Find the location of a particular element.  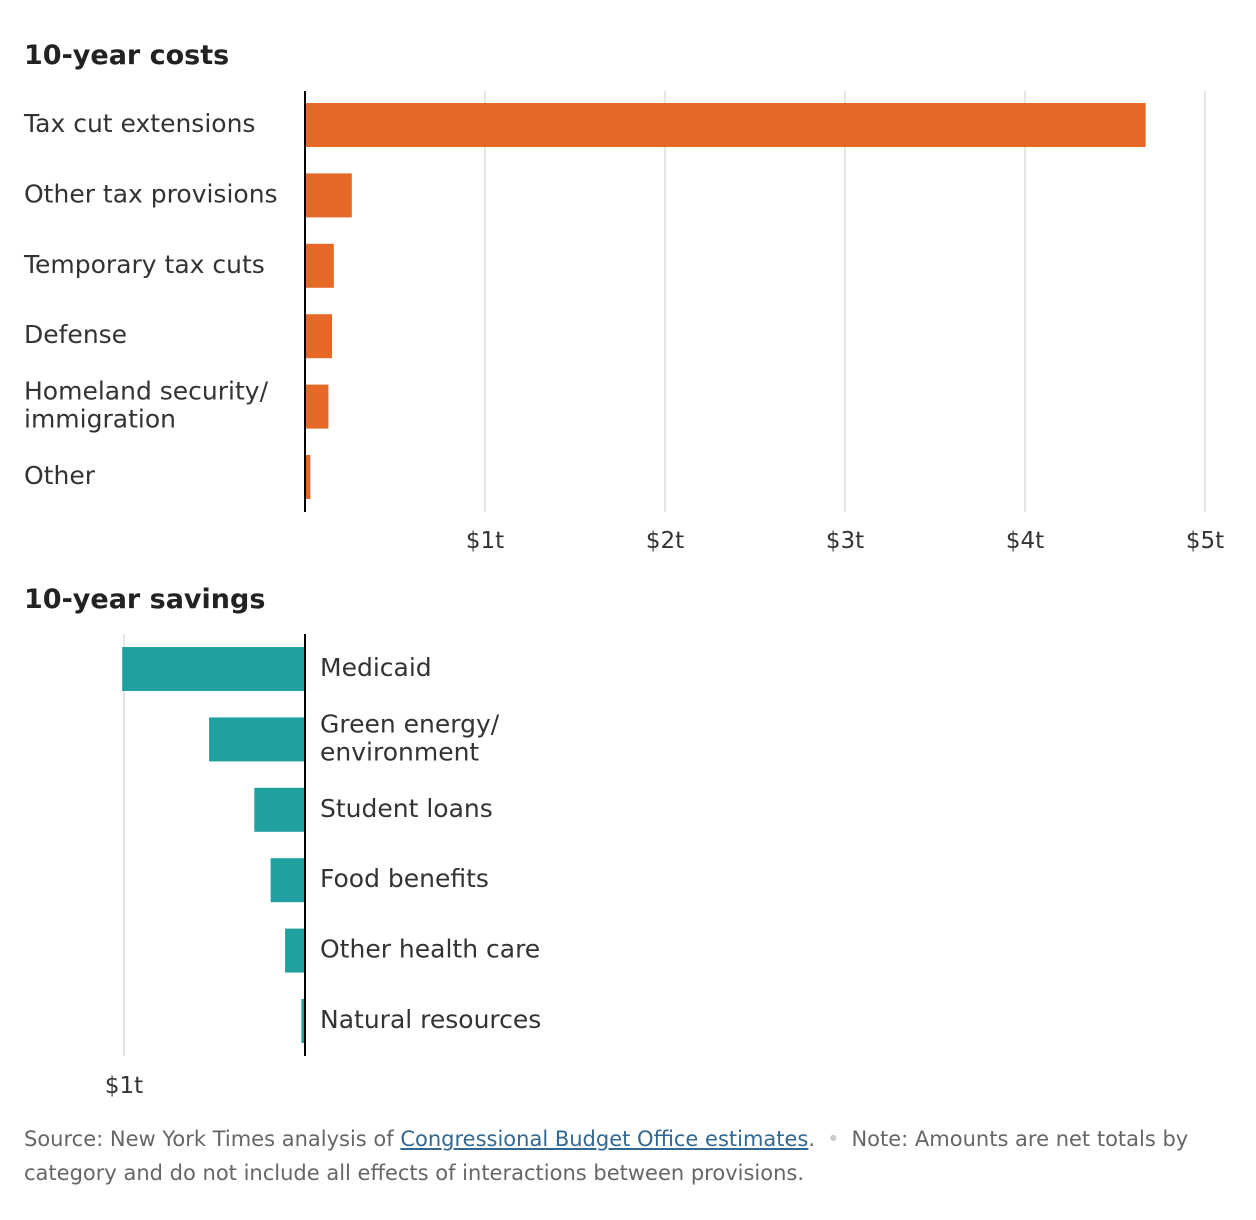

savings-bar-food-benefits is located at coordinates (287, 880).